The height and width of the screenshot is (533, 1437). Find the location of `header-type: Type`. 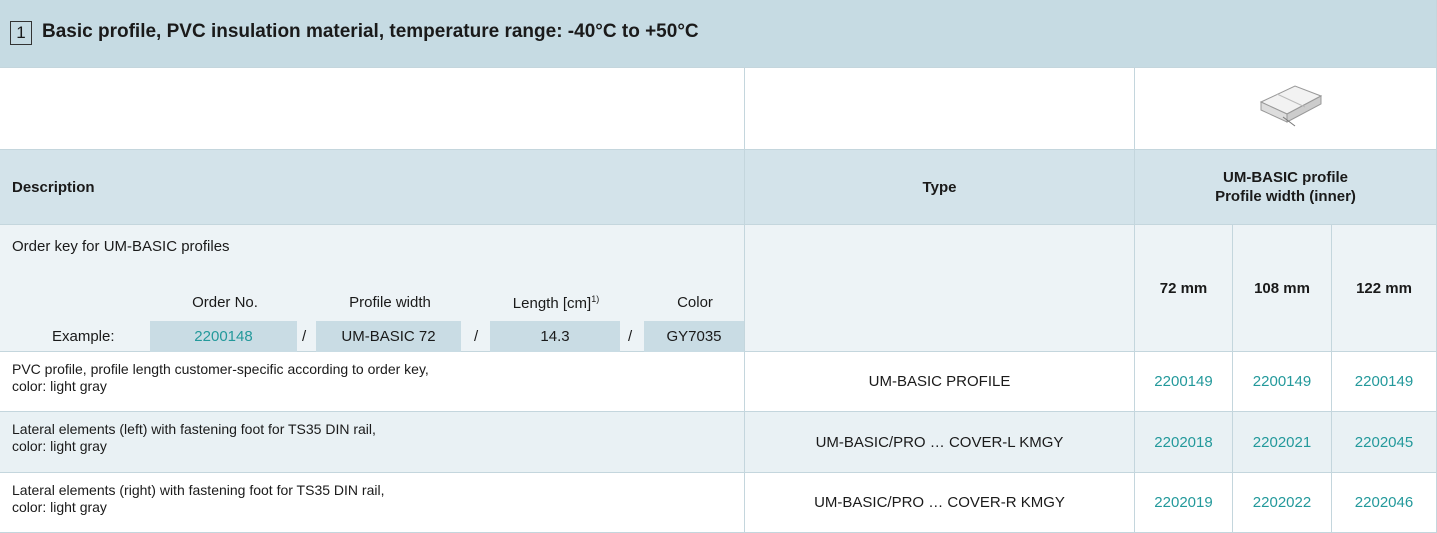

header-type: Type is located at coordinates (940, 187).